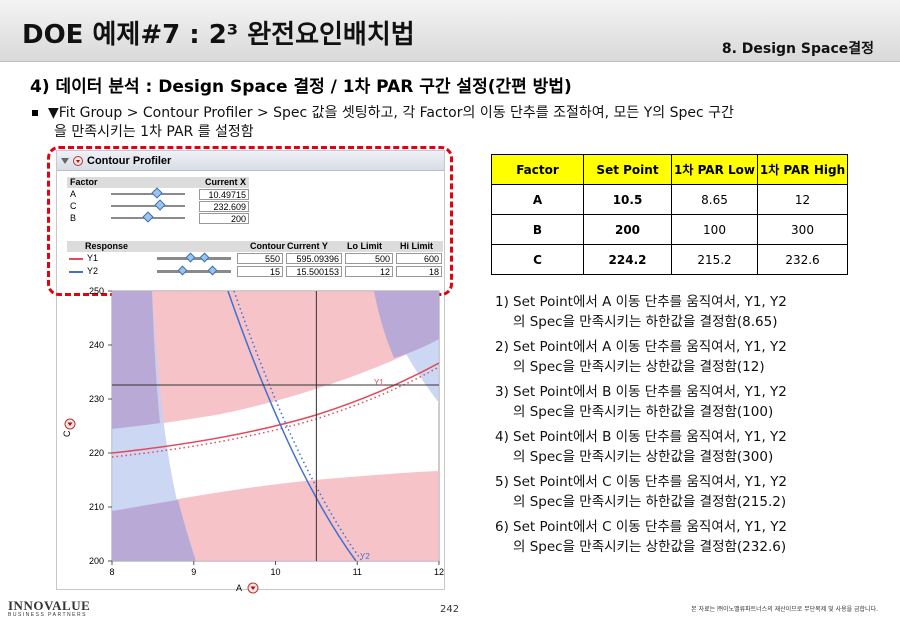  Describe the element at coordinates (250, 221) in the screenshot. I see `highlight-dashed-box` at that location.